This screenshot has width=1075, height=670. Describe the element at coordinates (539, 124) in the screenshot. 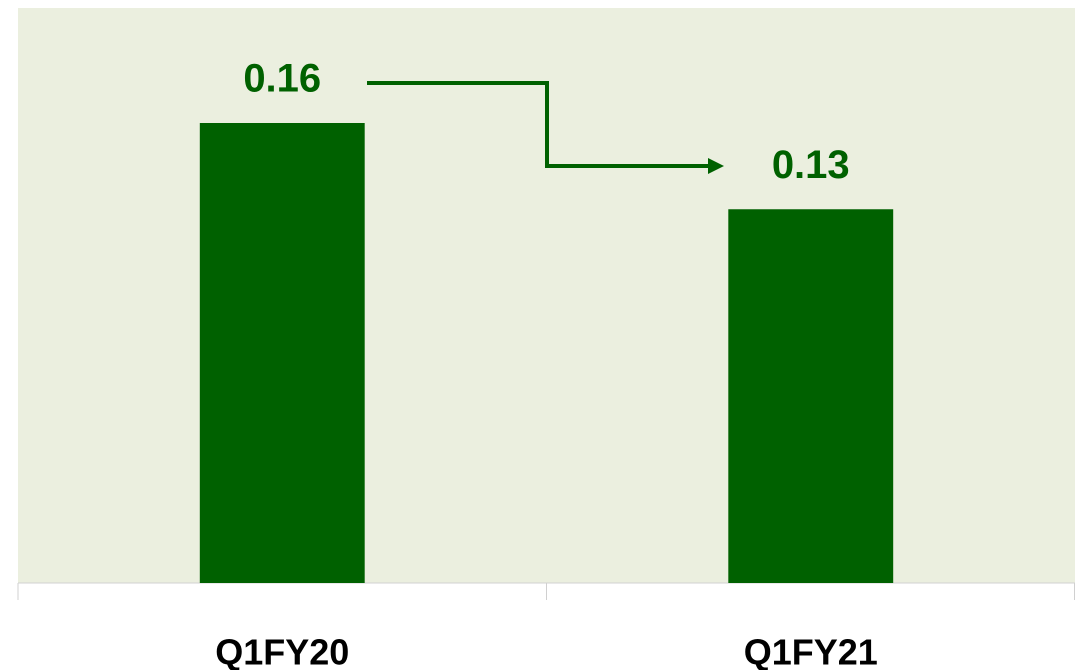

I see `trend-arrow` at that location.